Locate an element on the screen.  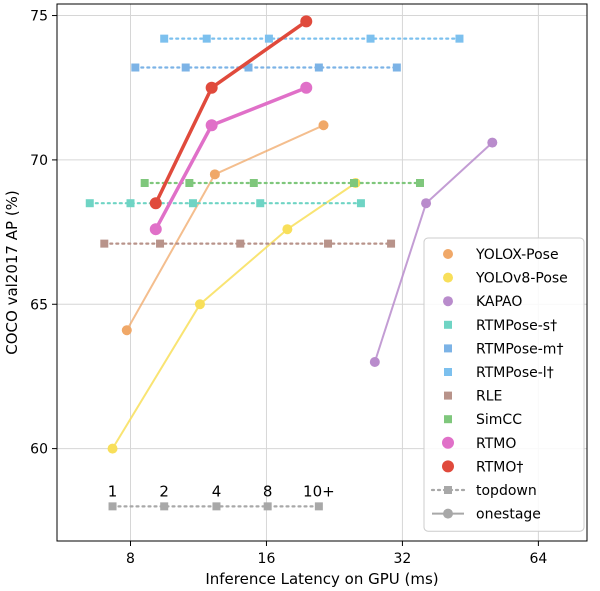
legend-label: SimCC is located at coordinates (499, 420).